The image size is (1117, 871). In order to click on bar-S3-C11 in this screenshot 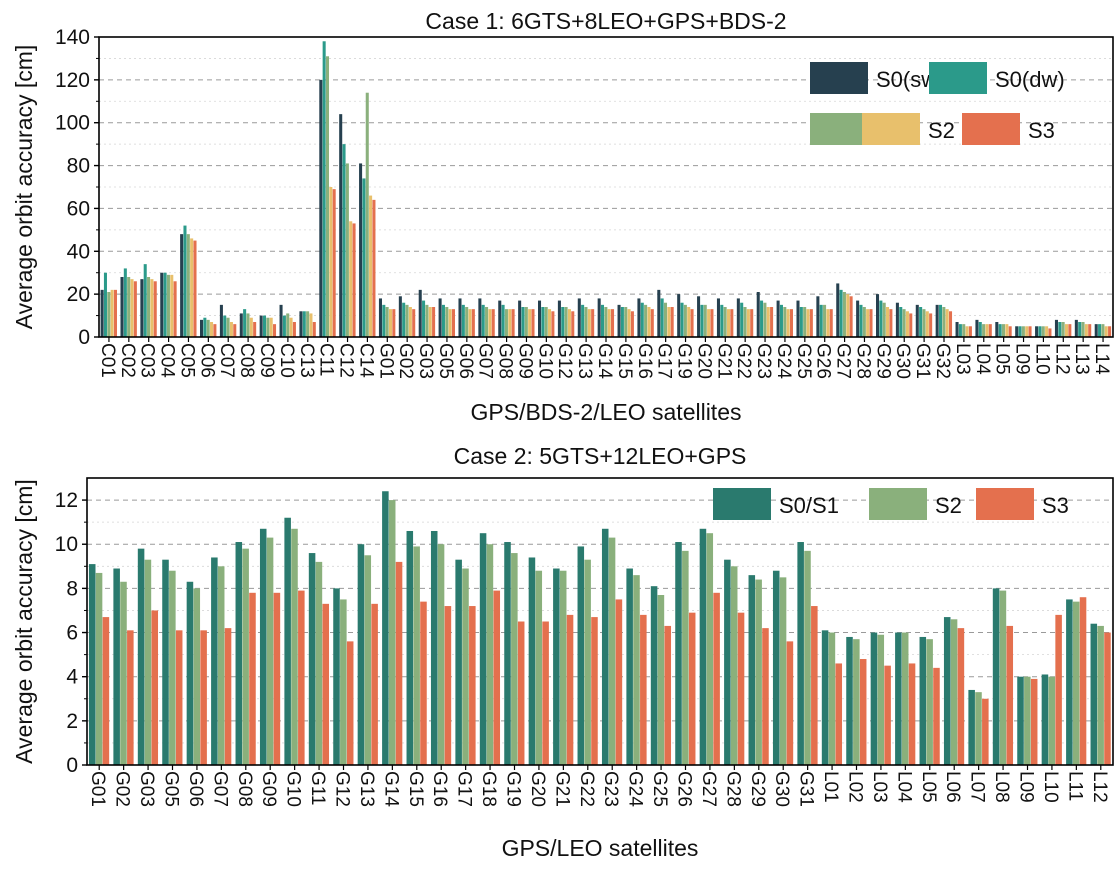, I will do `click(334, 263)`.